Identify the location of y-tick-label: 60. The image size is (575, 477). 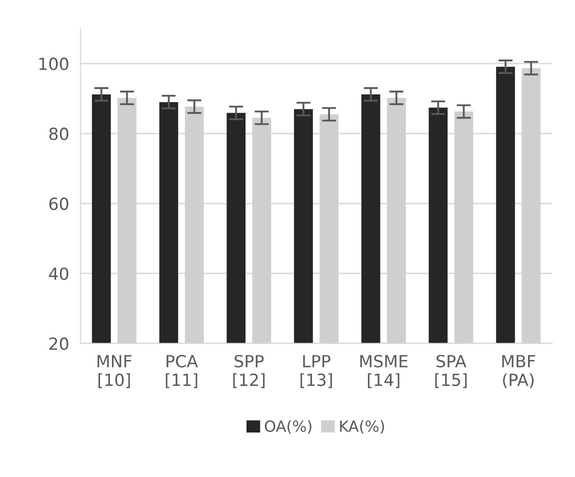
(58, 203).